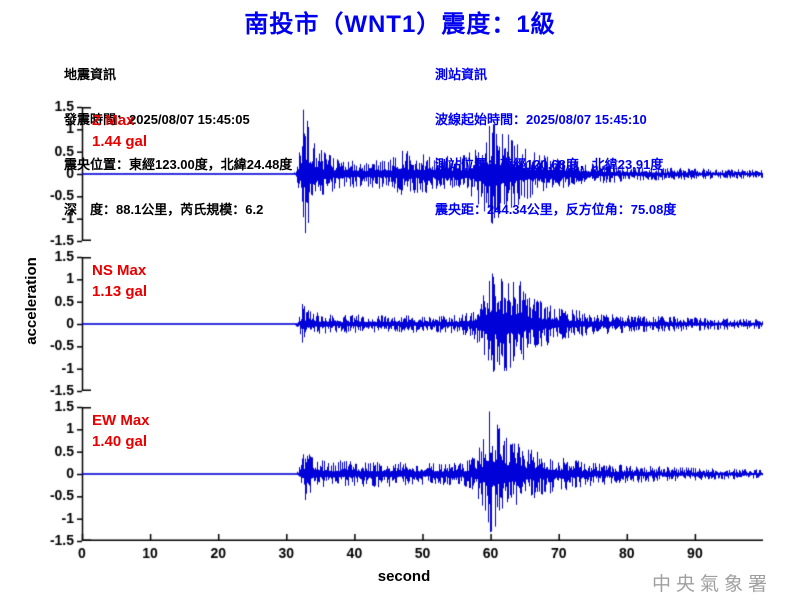 Image resolution: width=800 pixels, height=600 pixels. What do you see at coordinates (461, 74) in the screenshot?
I see `station-info-heading: 測站資訊` at bounding box center [461, 74].